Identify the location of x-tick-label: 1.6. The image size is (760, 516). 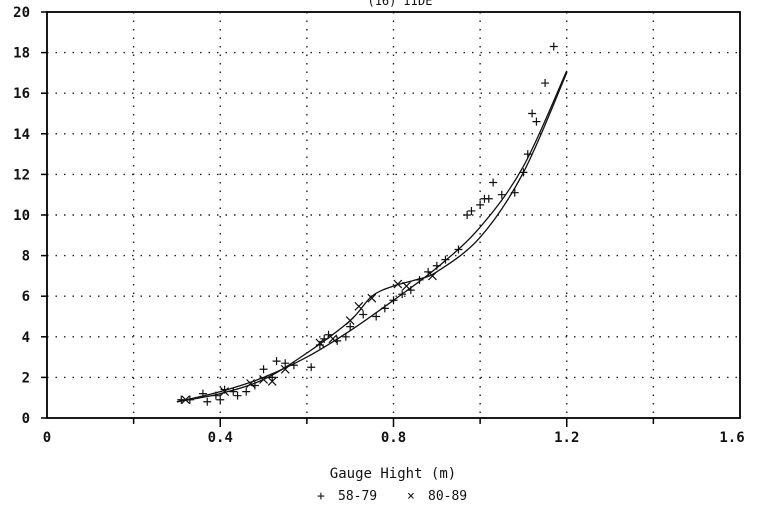
(731, 438).